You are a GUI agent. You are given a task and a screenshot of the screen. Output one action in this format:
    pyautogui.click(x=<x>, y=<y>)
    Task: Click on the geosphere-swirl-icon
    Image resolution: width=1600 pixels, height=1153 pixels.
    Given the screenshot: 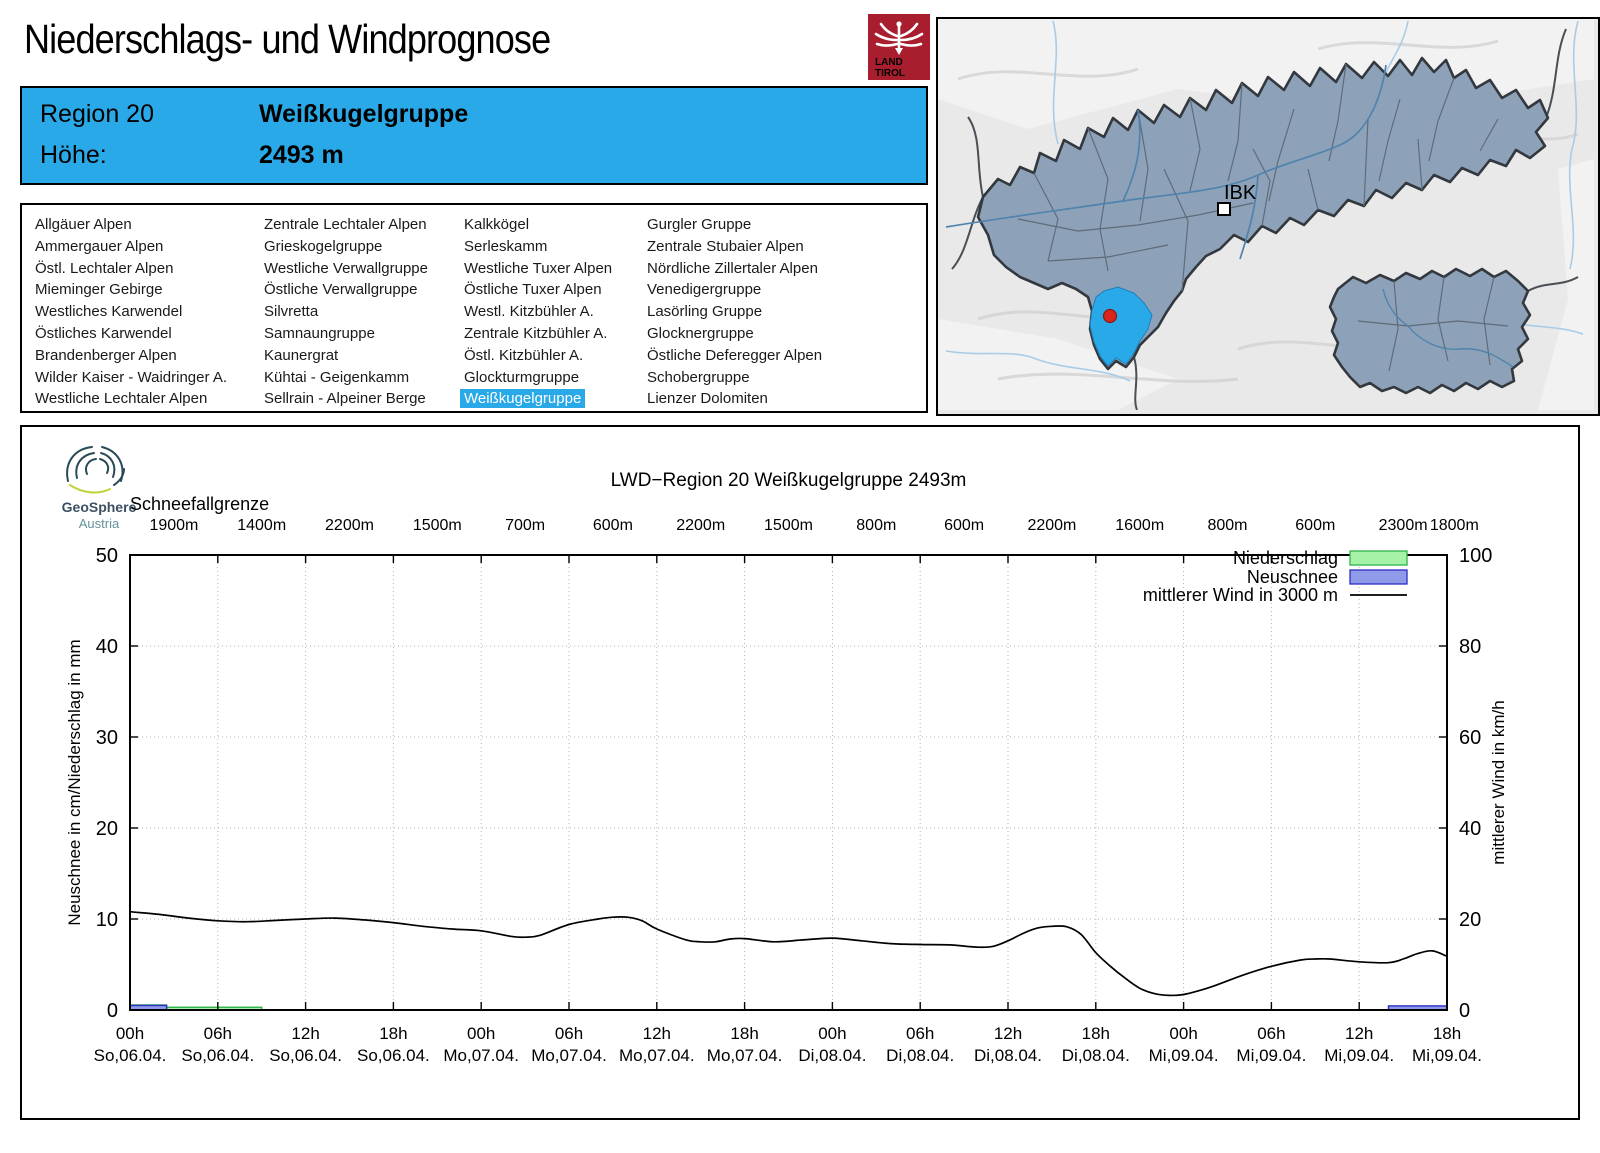 What is the action you would take?
    pyautogui.click(x=95, y=470)
    